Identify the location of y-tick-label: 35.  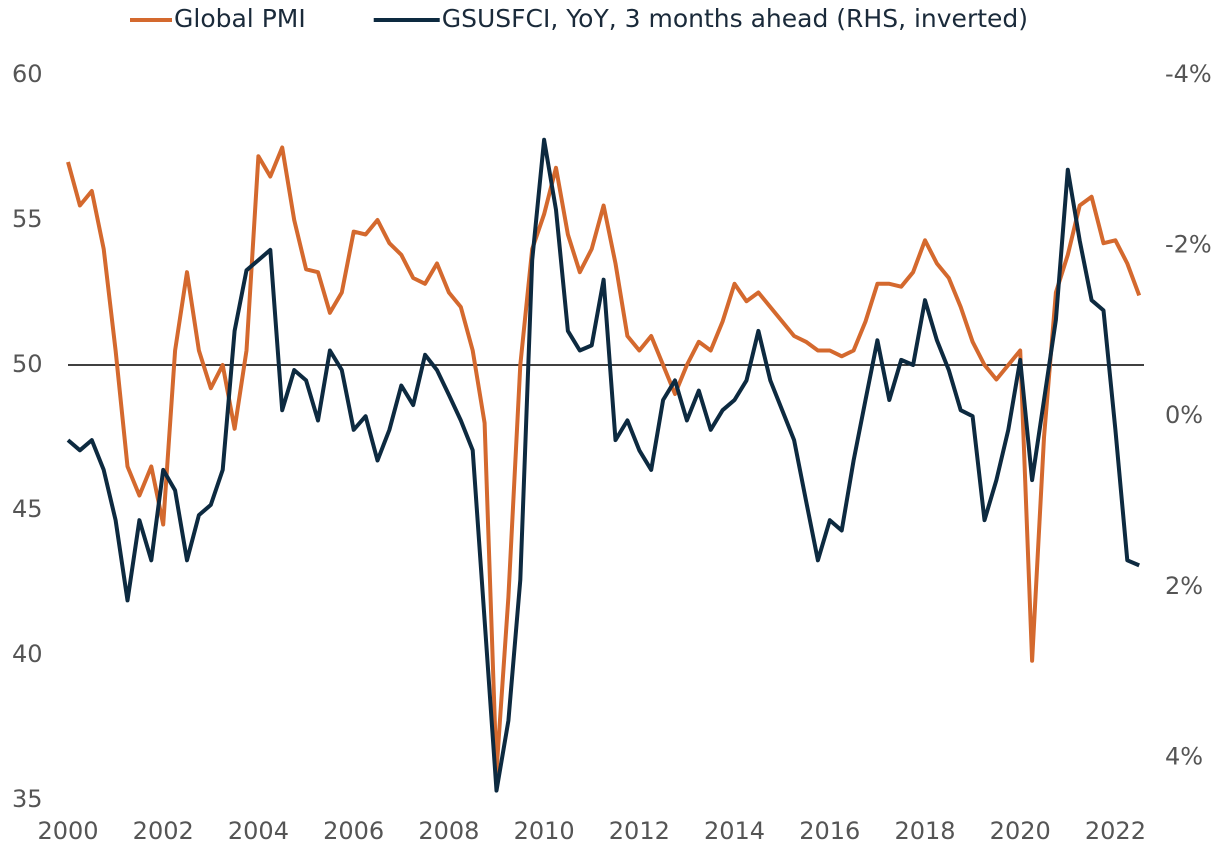
(27, 799).